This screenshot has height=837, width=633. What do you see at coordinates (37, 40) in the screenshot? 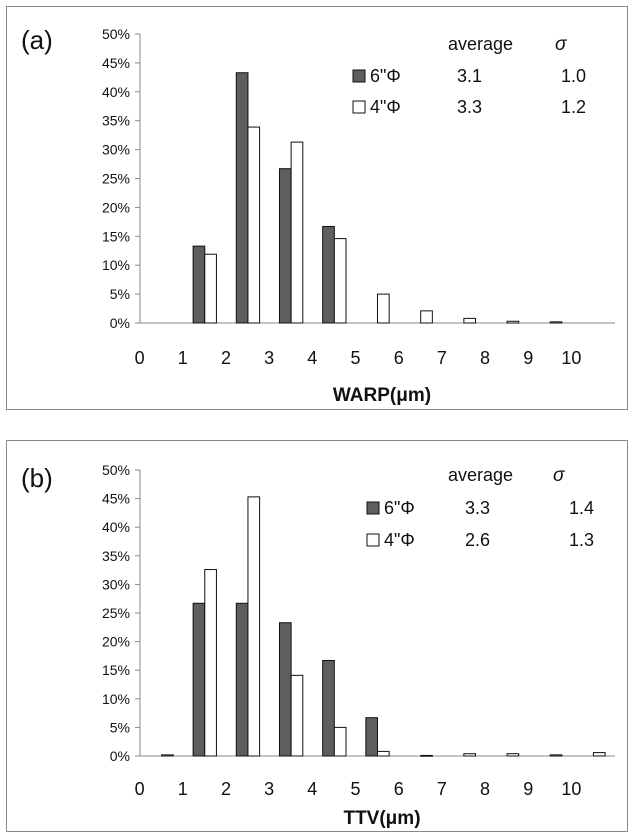
I see `panel-label: (a)` at bounding box center [37, 40].